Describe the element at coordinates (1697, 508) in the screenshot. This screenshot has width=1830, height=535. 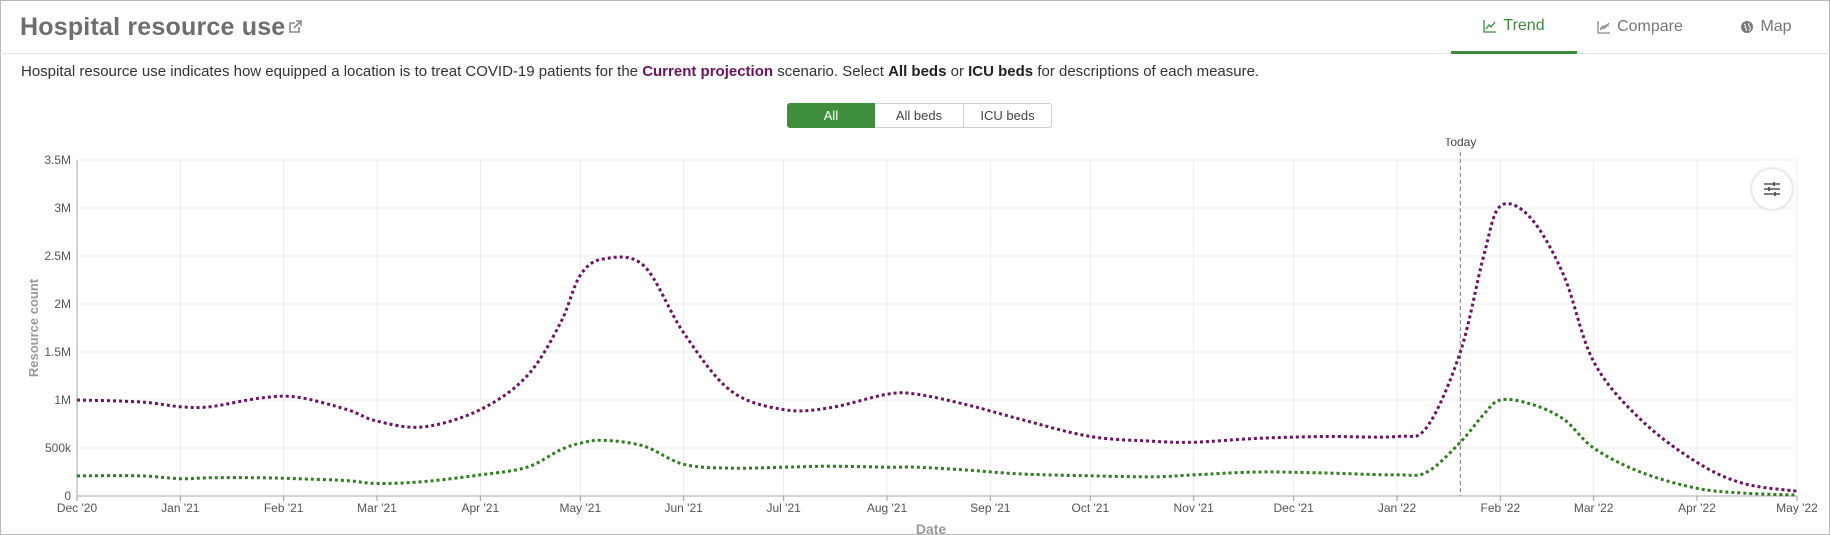
I see `x-tick-label: Apr '22` at that location.